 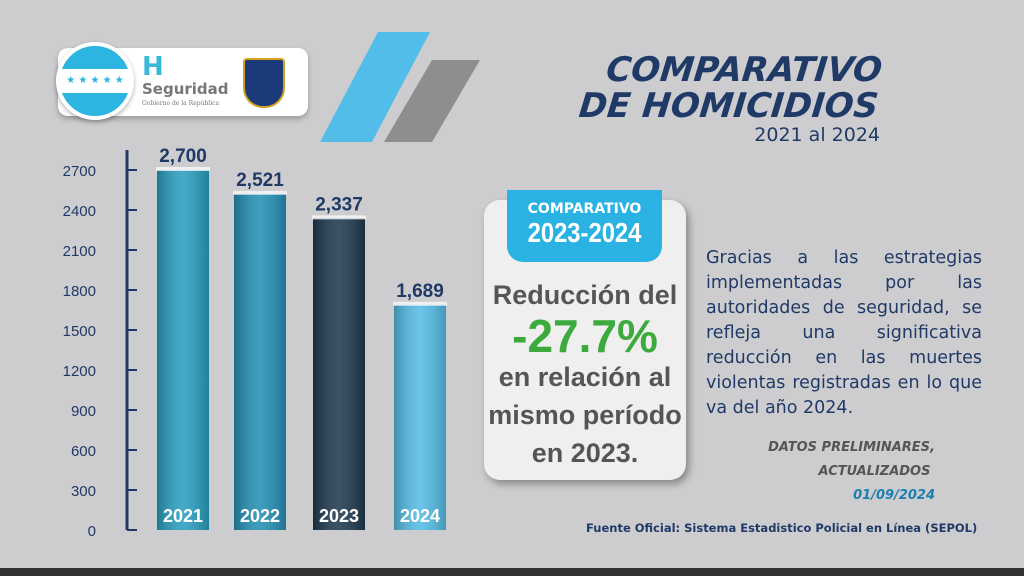 I want to click on x-tick-label: 2022, so click(x=260, y=516).